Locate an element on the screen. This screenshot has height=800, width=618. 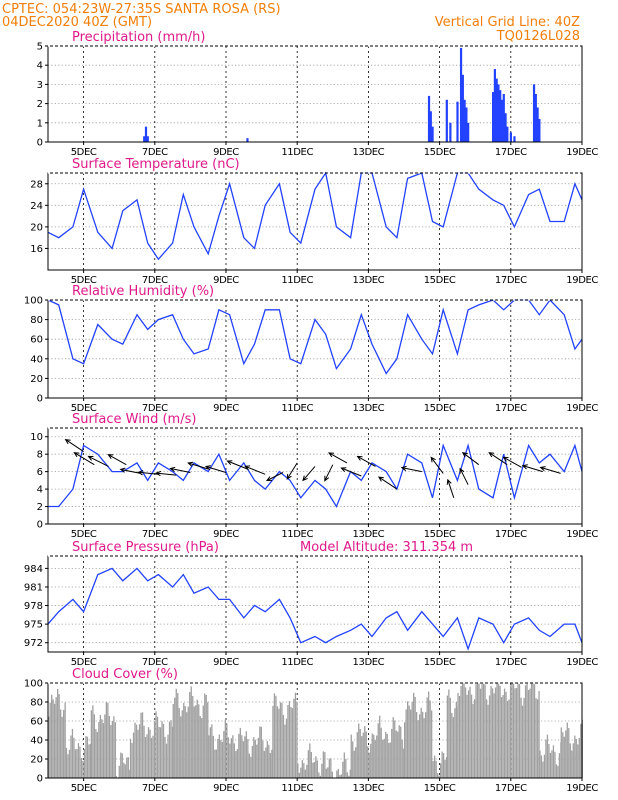
temp-xtick-label: 13DEC is located at coordinates (369, 280).